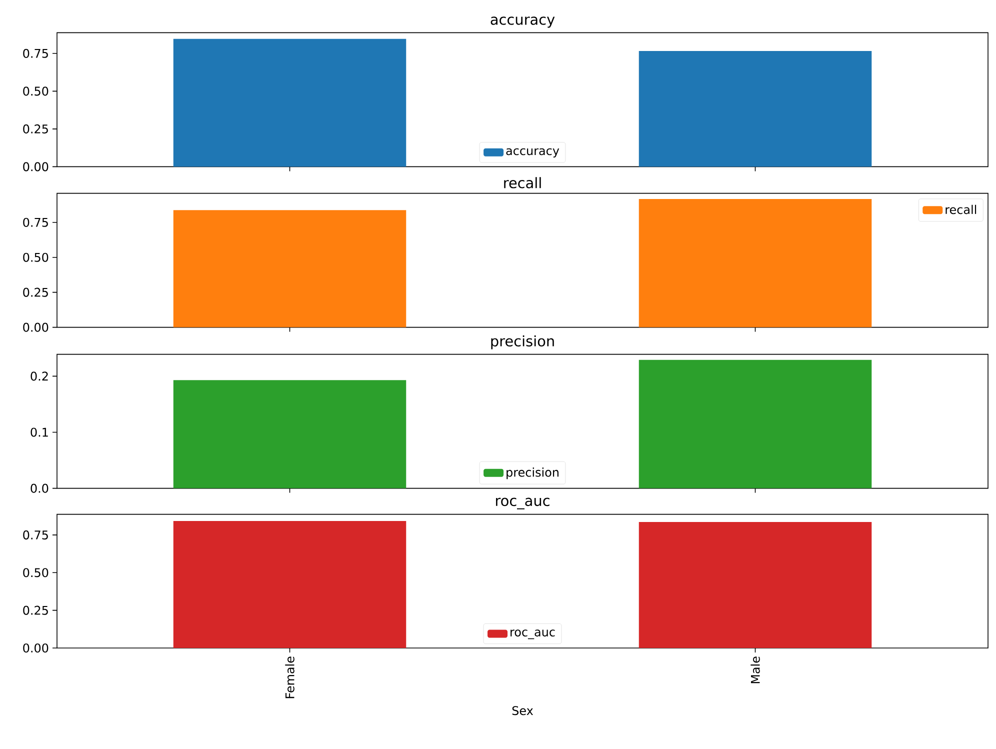 The height and width of the screenshot is (749, 996). Describe the element at coordinates (39, 488) in the screenshot. I see `y-tick-label: 0.0` at that location.